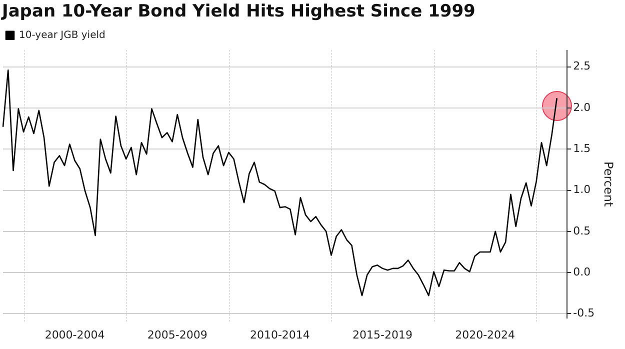  I want to click on x-tick-label: 2005-2009, so click(177, 335).